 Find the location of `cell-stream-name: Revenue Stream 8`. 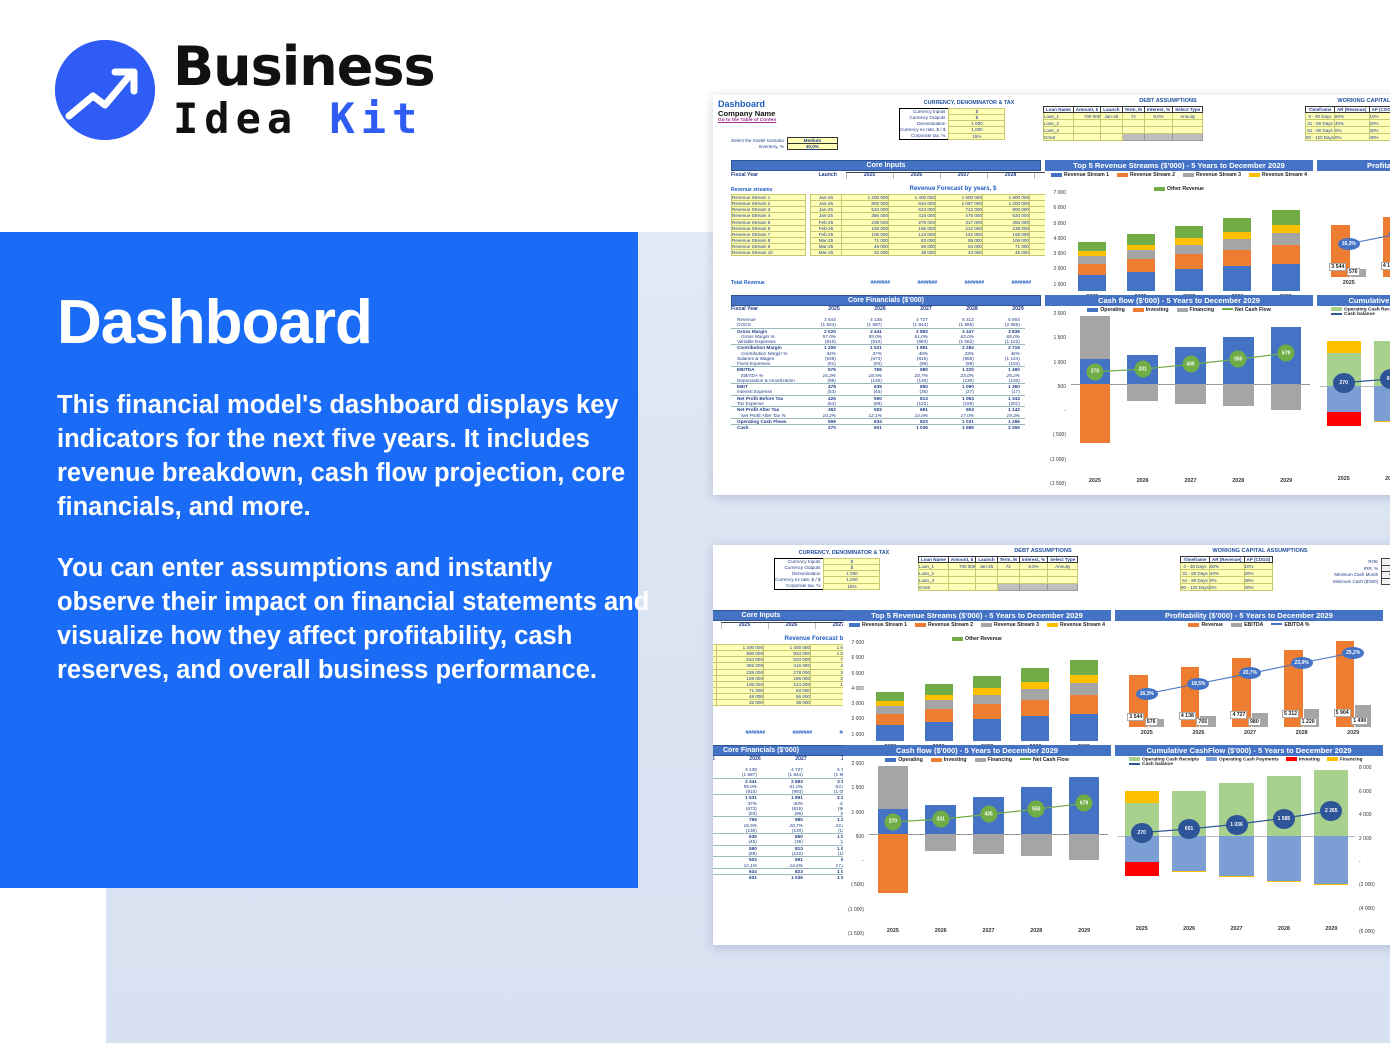

cell-stream-name: Revenue Stream 8 is located at coordinates (768, 240).